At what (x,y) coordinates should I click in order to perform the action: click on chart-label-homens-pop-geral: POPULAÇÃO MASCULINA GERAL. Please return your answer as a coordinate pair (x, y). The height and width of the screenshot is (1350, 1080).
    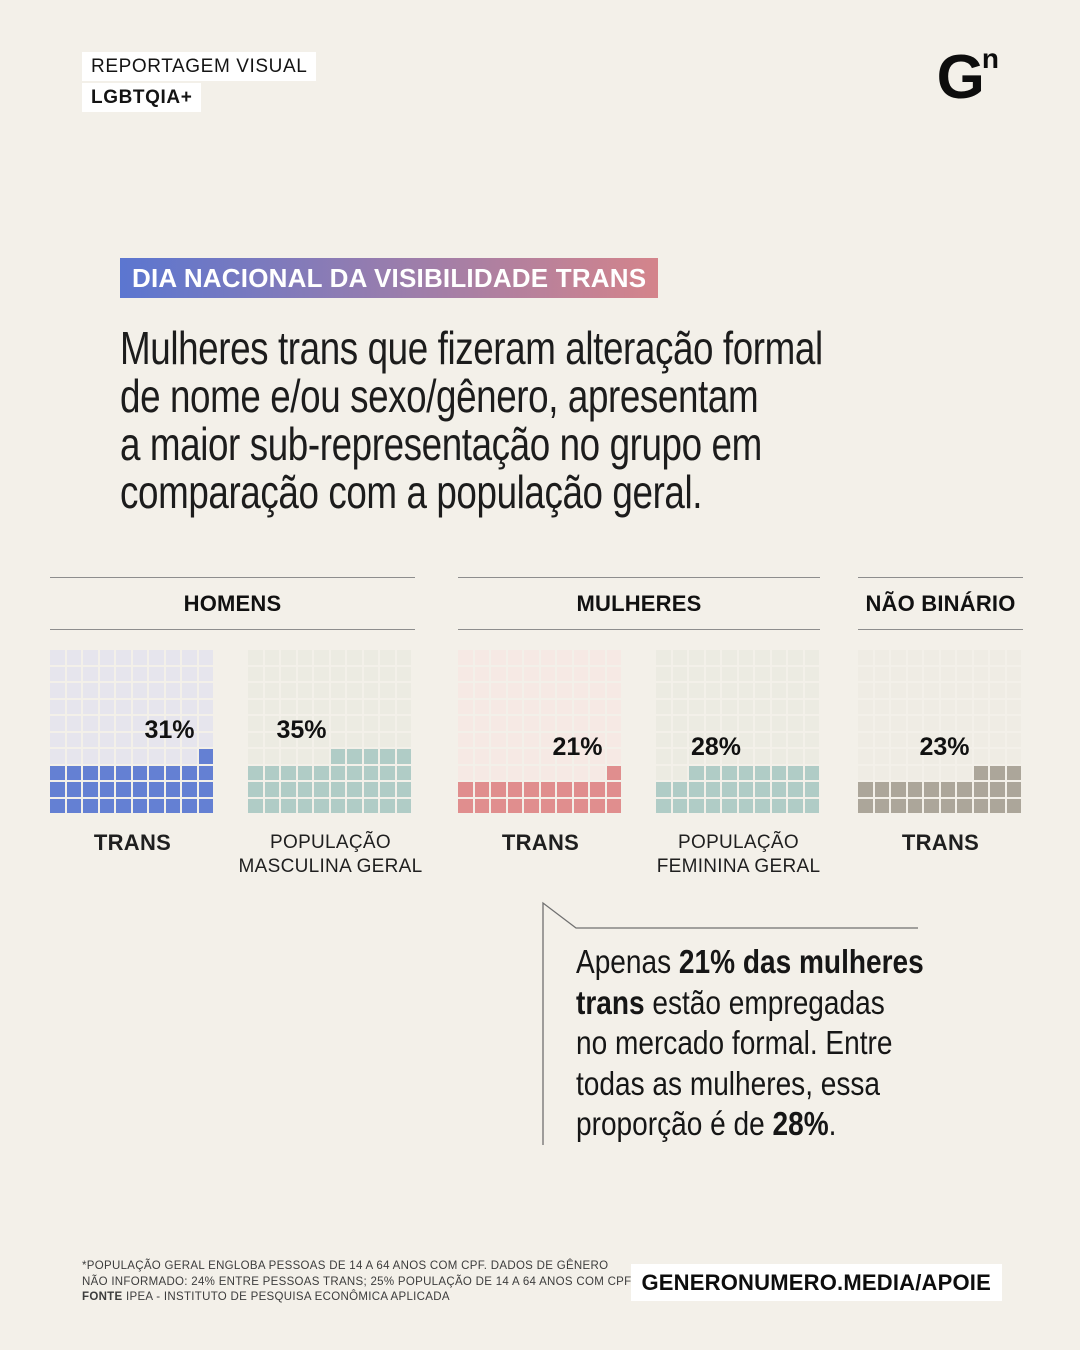
    Looking at the image, I should click on (330, 855).